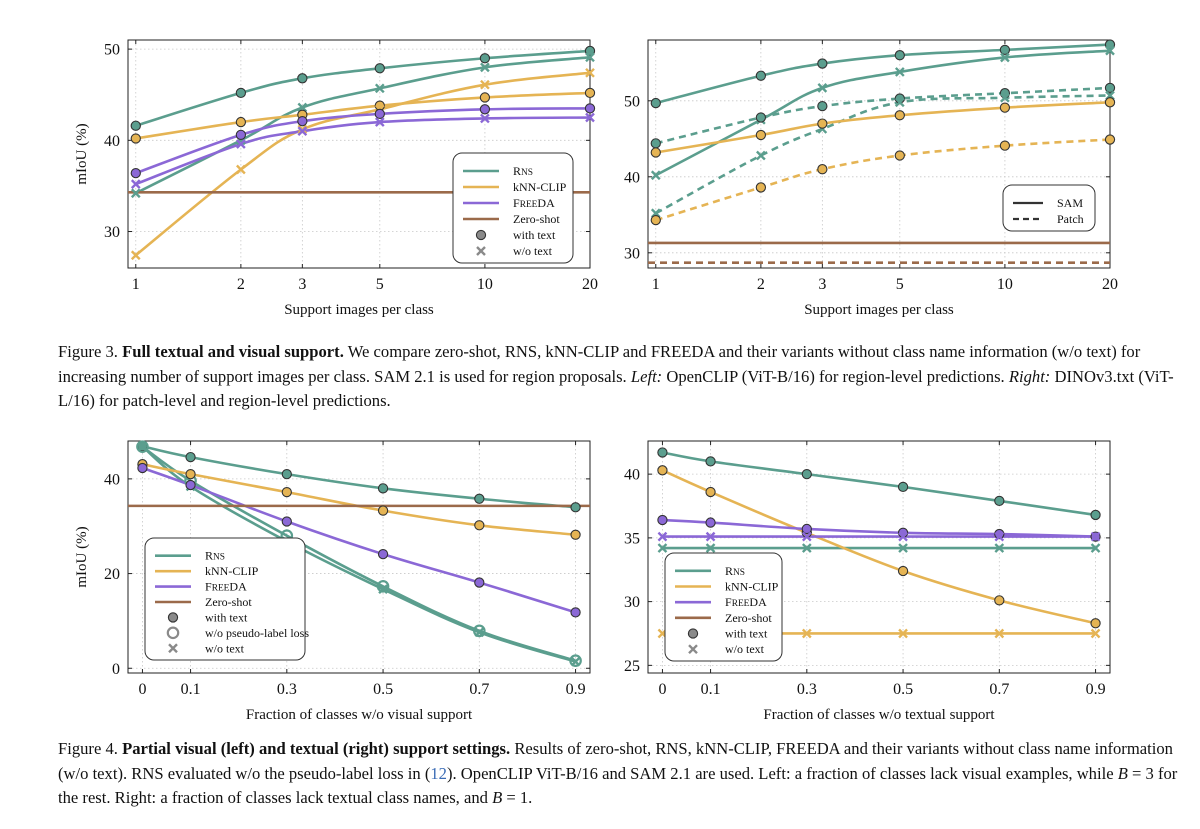  Describe the element at coordinates (519, 797) in the screenshot. I see `figure4-caption-body-4: = 1.` at that location.